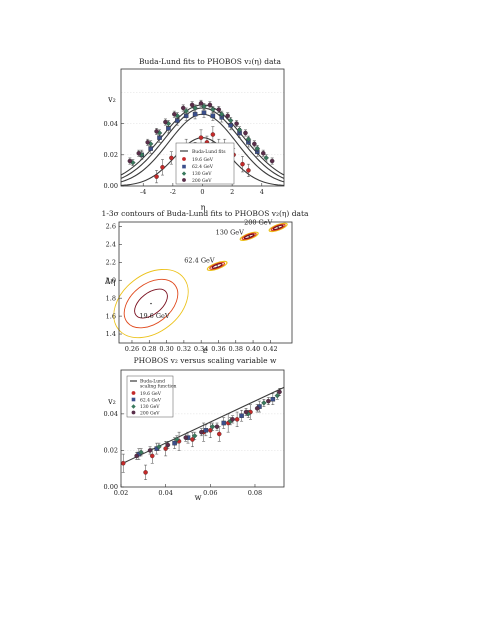 The image size is (479, 624). I want to click on chart2-xtick-label-1: 0.28, so click(149, 349).